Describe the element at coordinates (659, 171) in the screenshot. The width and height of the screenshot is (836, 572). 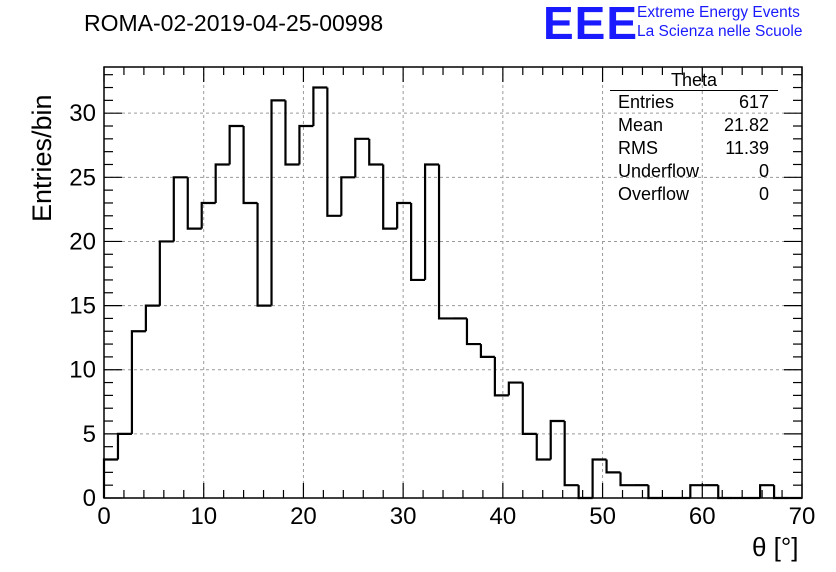
I see `stats-row-label: Underflow` at that location.